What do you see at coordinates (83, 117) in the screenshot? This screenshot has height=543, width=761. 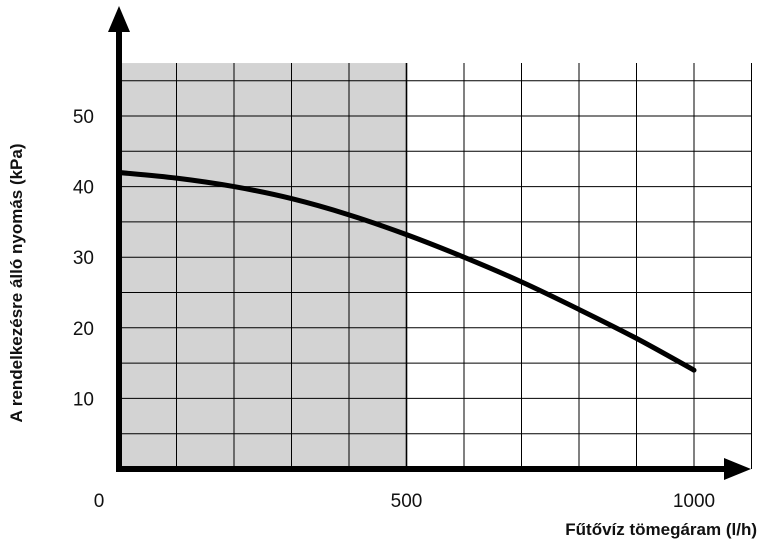 I see `y-tick-label: 50` at bounding box center [83, 117].